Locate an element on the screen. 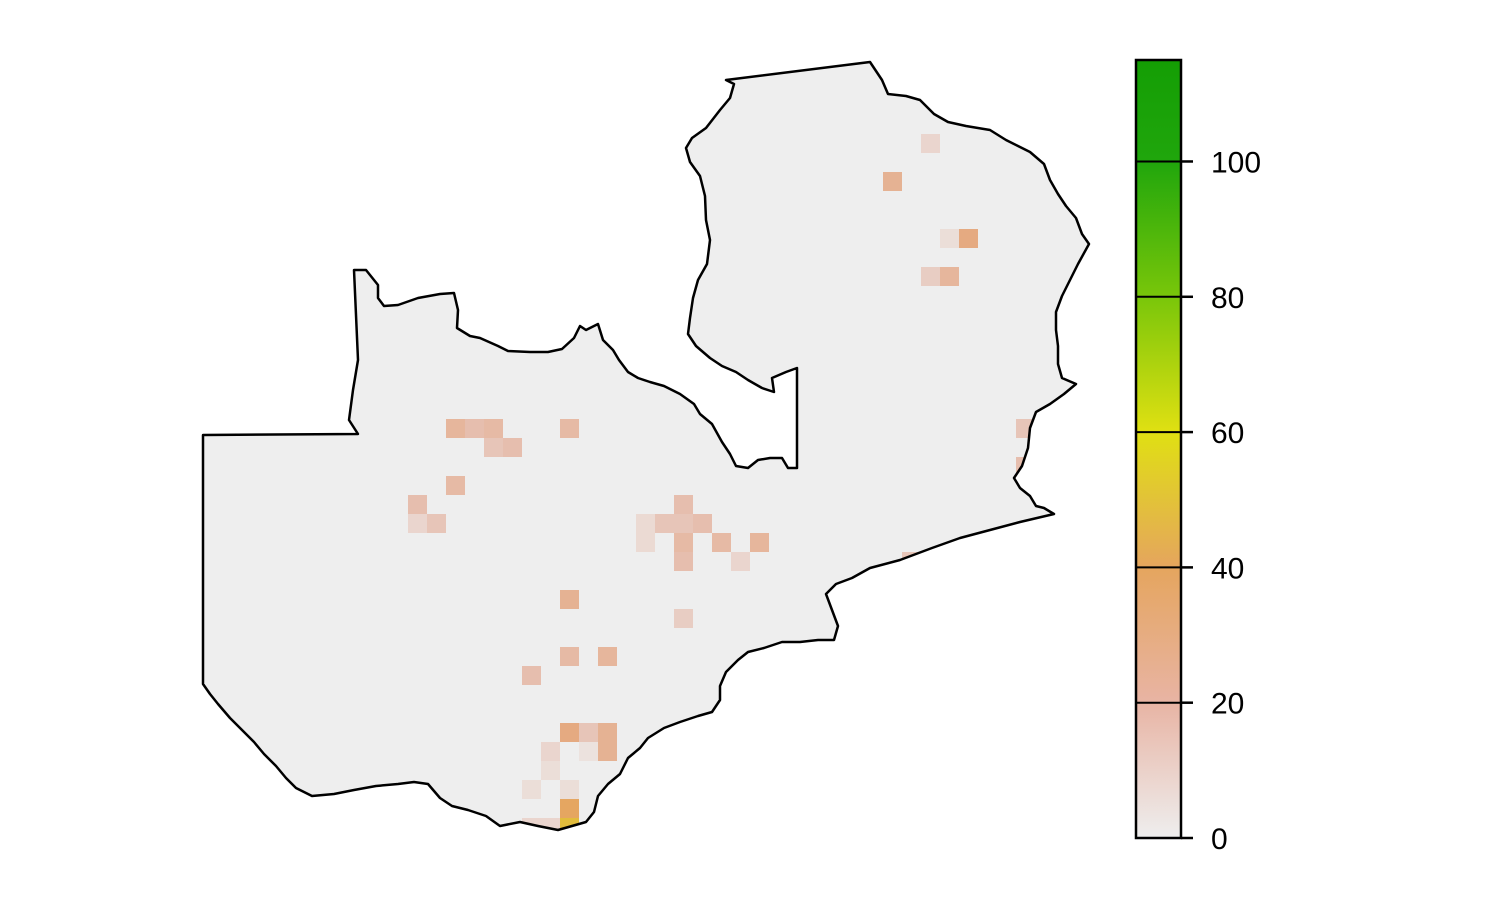 This screenshot has height=900, width=1500. legend-color-bar is located at coordinates (1158, 449).